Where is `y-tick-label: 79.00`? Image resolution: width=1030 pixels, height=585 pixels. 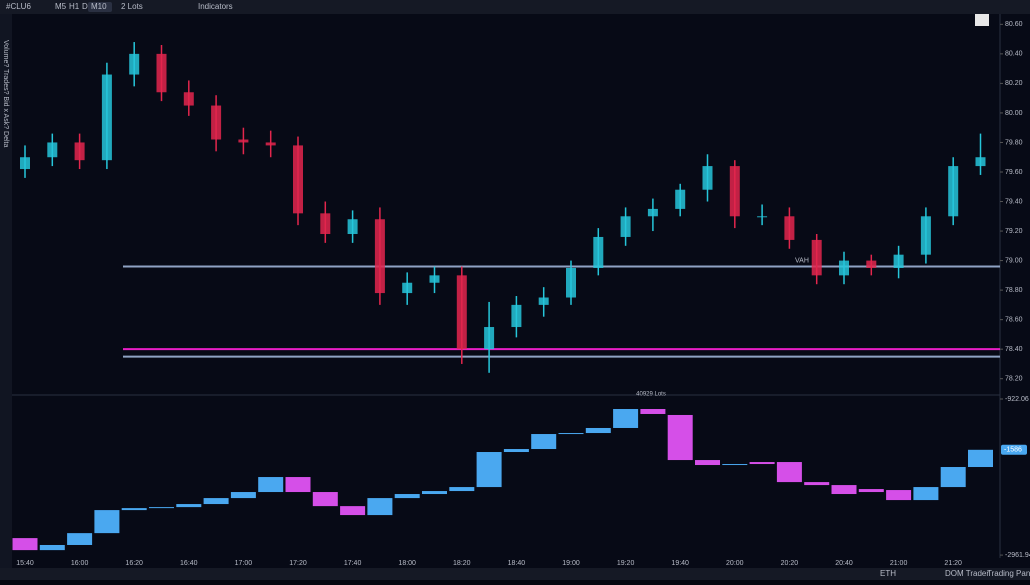 y-tick-label: 79.00 is located at coordinates (1014, 260).